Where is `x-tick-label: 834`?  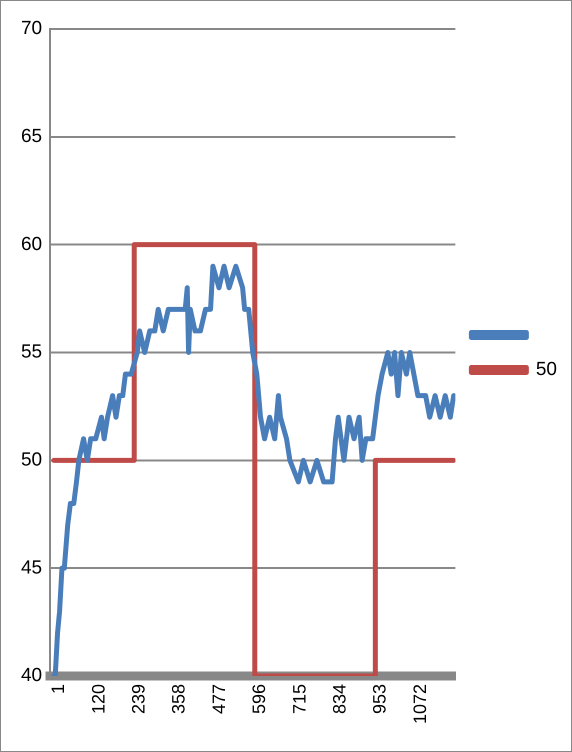 x-tick-label: 834 is located at coordinates (339, 699).